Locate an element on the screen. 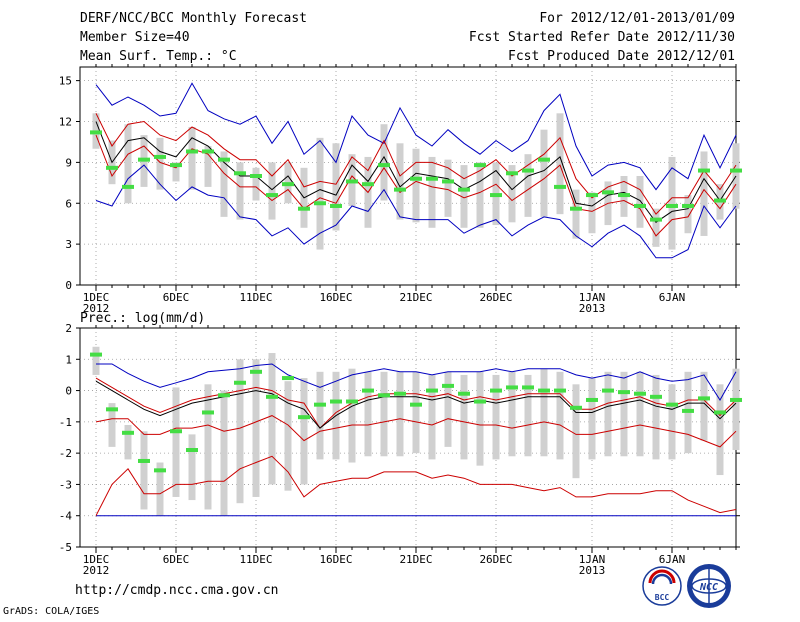 The image size is (800, 622). forecast-period: For 2012/12/01-2013/01/09 is located at coordinates (637, 18).